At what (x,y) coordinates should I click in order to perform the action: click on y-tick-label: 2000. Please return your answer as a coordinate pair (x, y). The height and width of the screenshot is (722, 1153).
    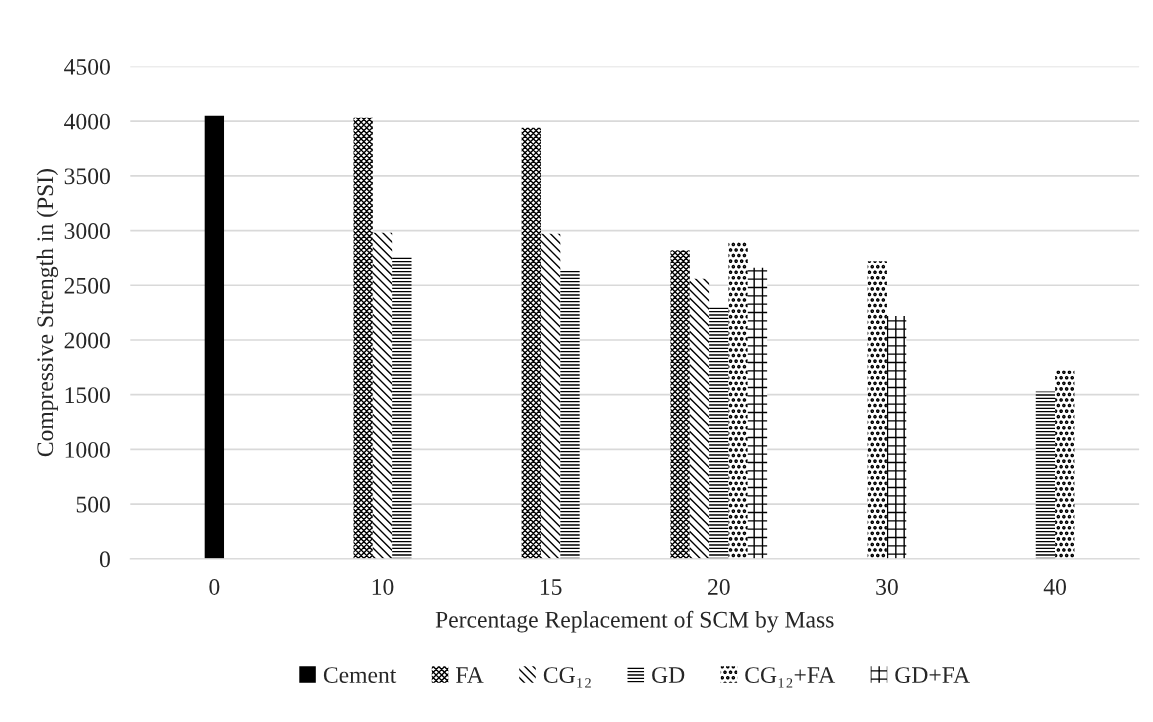
    Looking at the image, I should click on (87, 340).